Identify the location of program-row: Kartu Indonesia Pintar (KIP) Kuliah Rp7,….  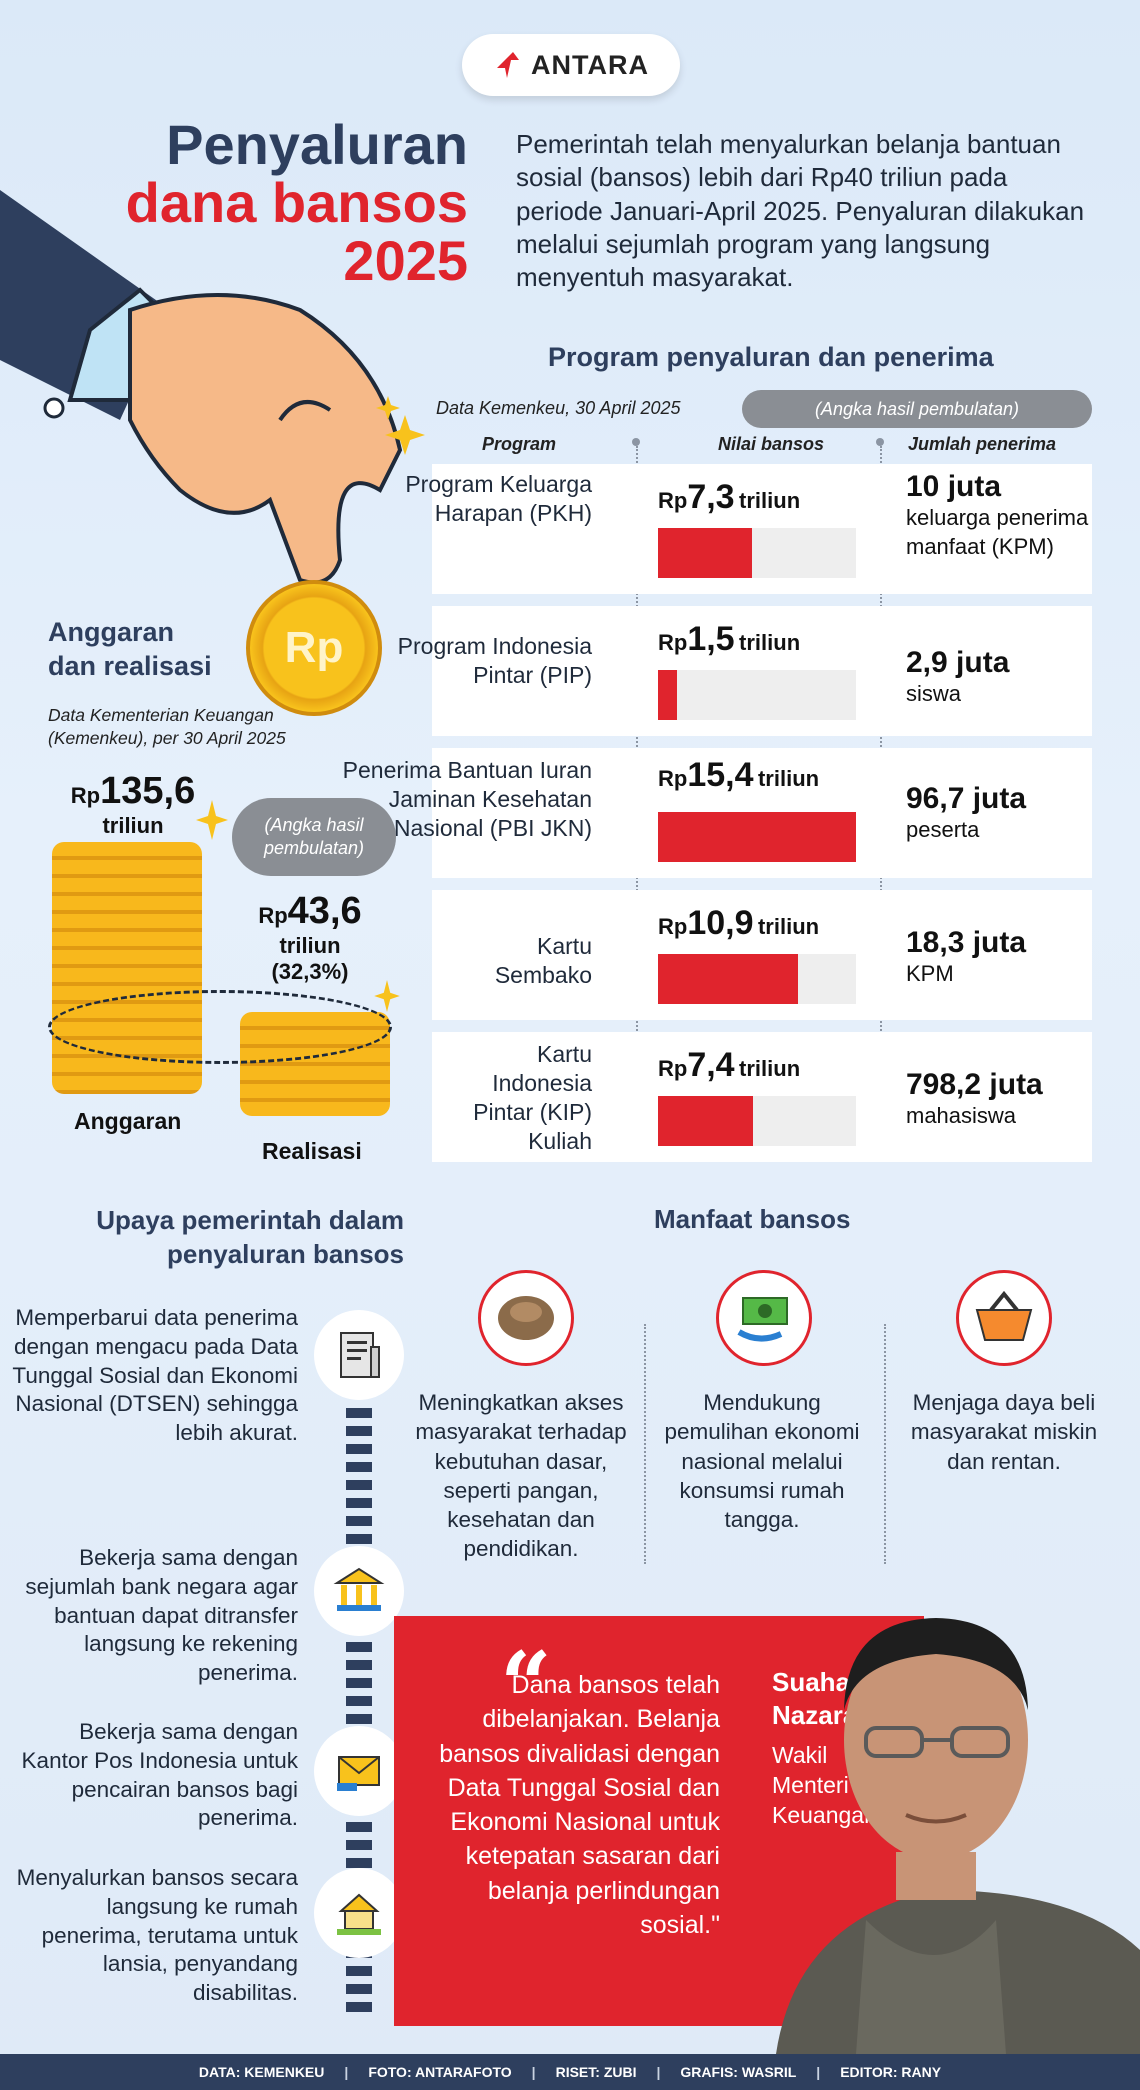
(762, 1097).